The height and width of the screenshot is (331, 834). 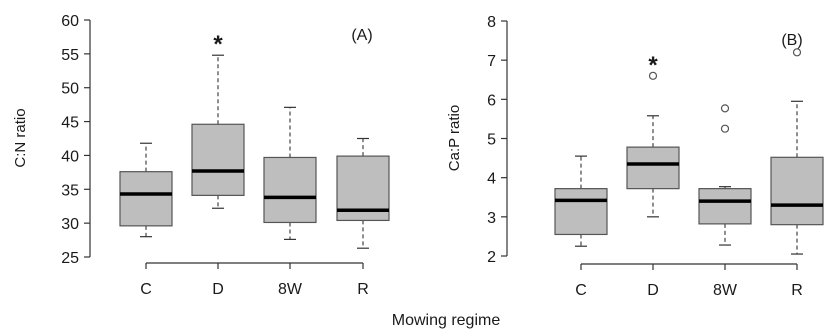 What do you see at coordinates (491, 100) in the screenshot?
I see `y-tick-label: 6` at bounding box center [491, 100].